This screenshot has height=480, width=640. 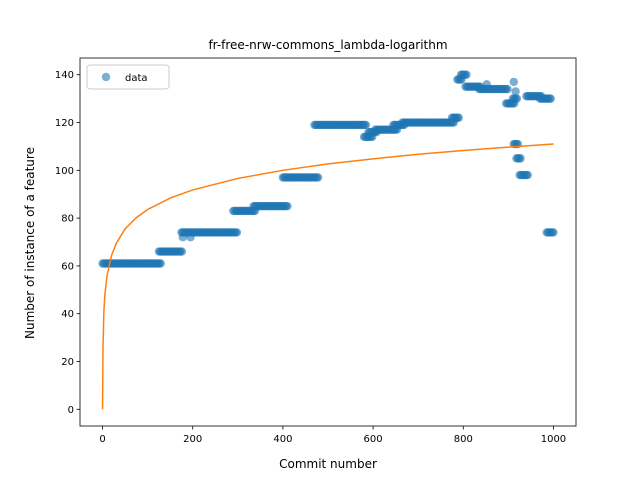 What do you see at coordinates (67, 314) in the screenshot?
I see `y-tick-label: 40` at bounding box center [67, 314].